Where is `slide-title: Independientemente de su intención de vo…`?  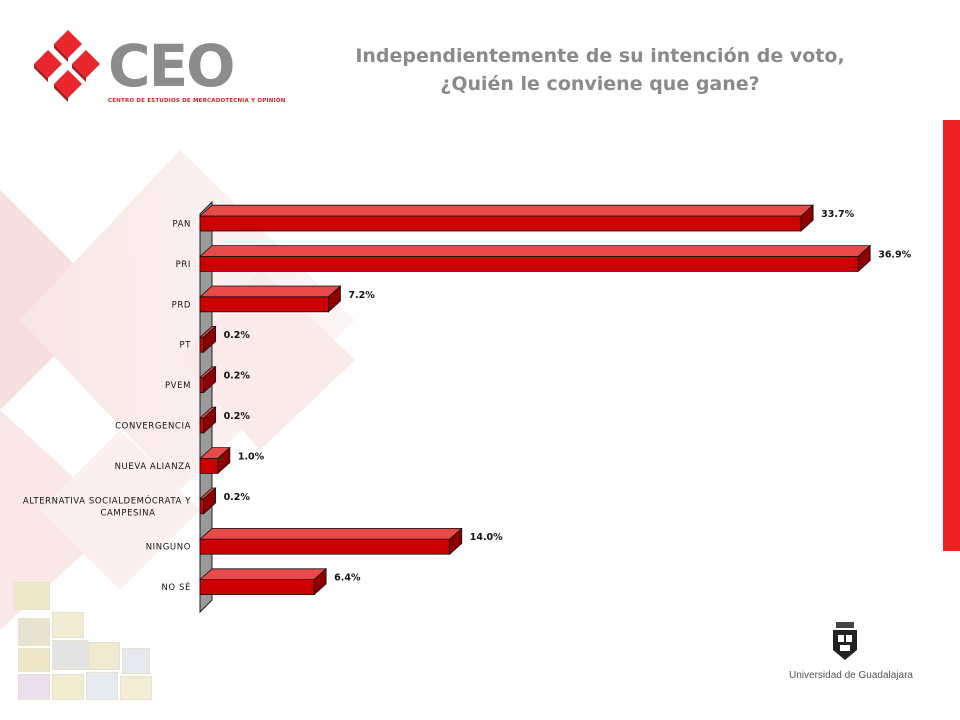
slide-title: Independientemente de su intención de vo… is located at coordinates (600, 70).